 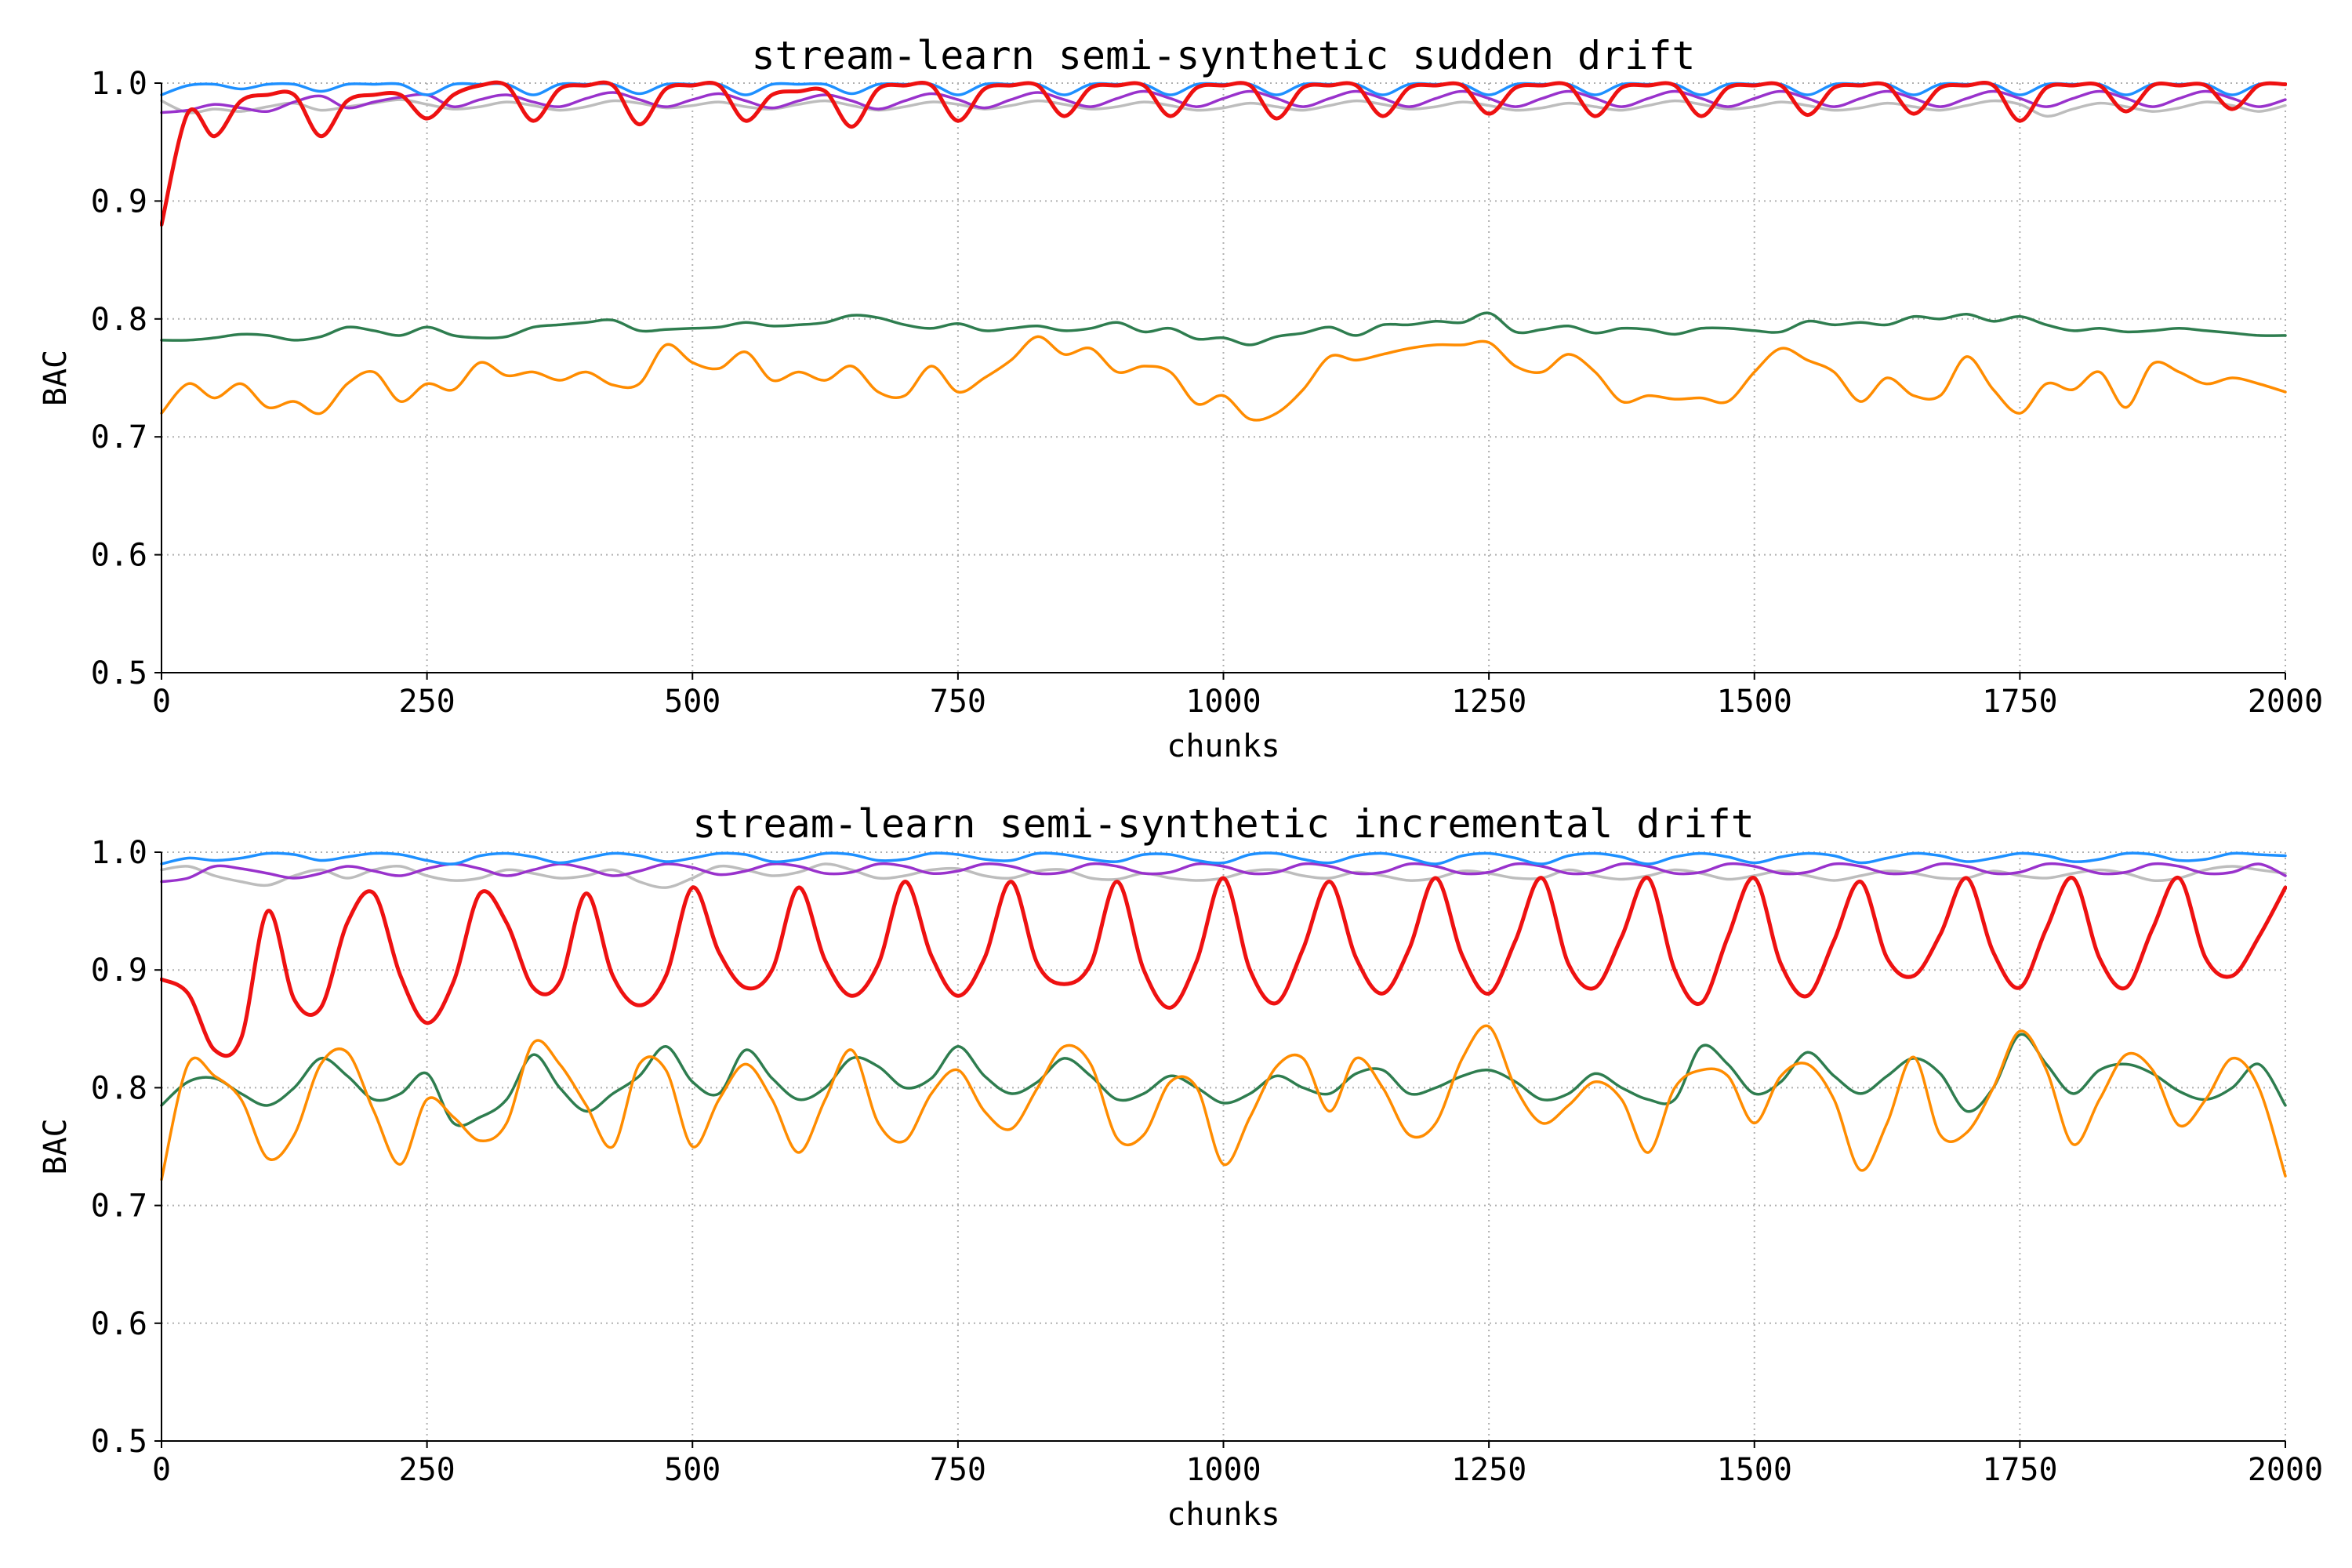 What do you see at coordinates (1223, 873) in the screenshot?
I see `purple-series-line` at bounding box center [1223, 873].